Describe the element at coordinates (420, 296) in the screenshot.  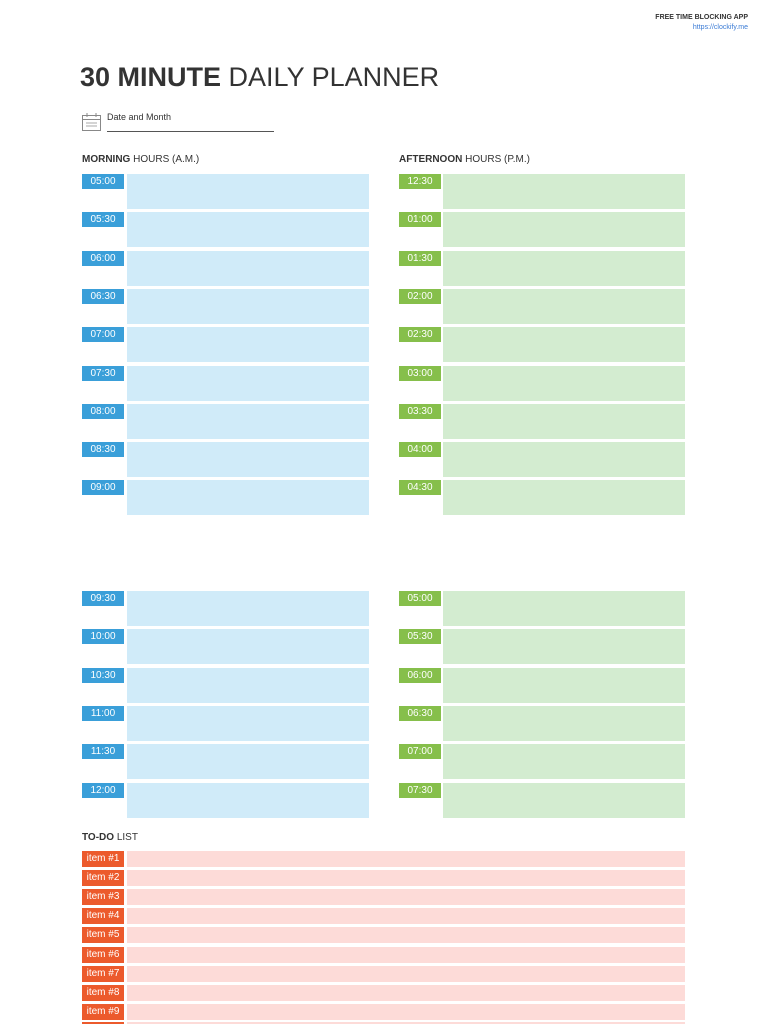
I see `time-label: 02:00` at that location.